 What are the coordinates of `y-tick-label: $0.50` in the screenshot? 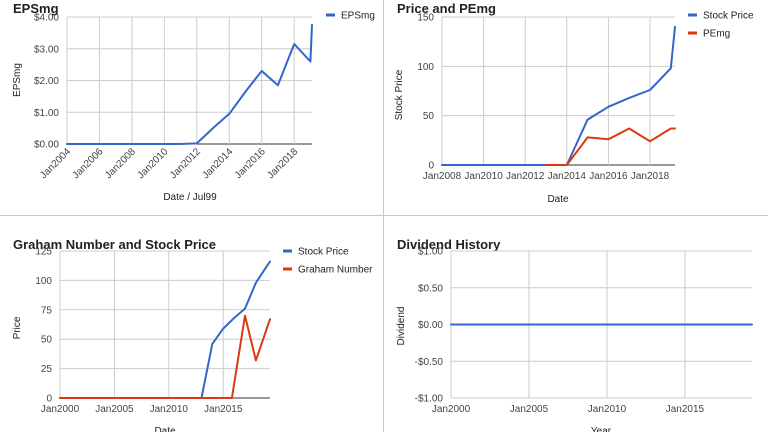 It's located at (430, 288).